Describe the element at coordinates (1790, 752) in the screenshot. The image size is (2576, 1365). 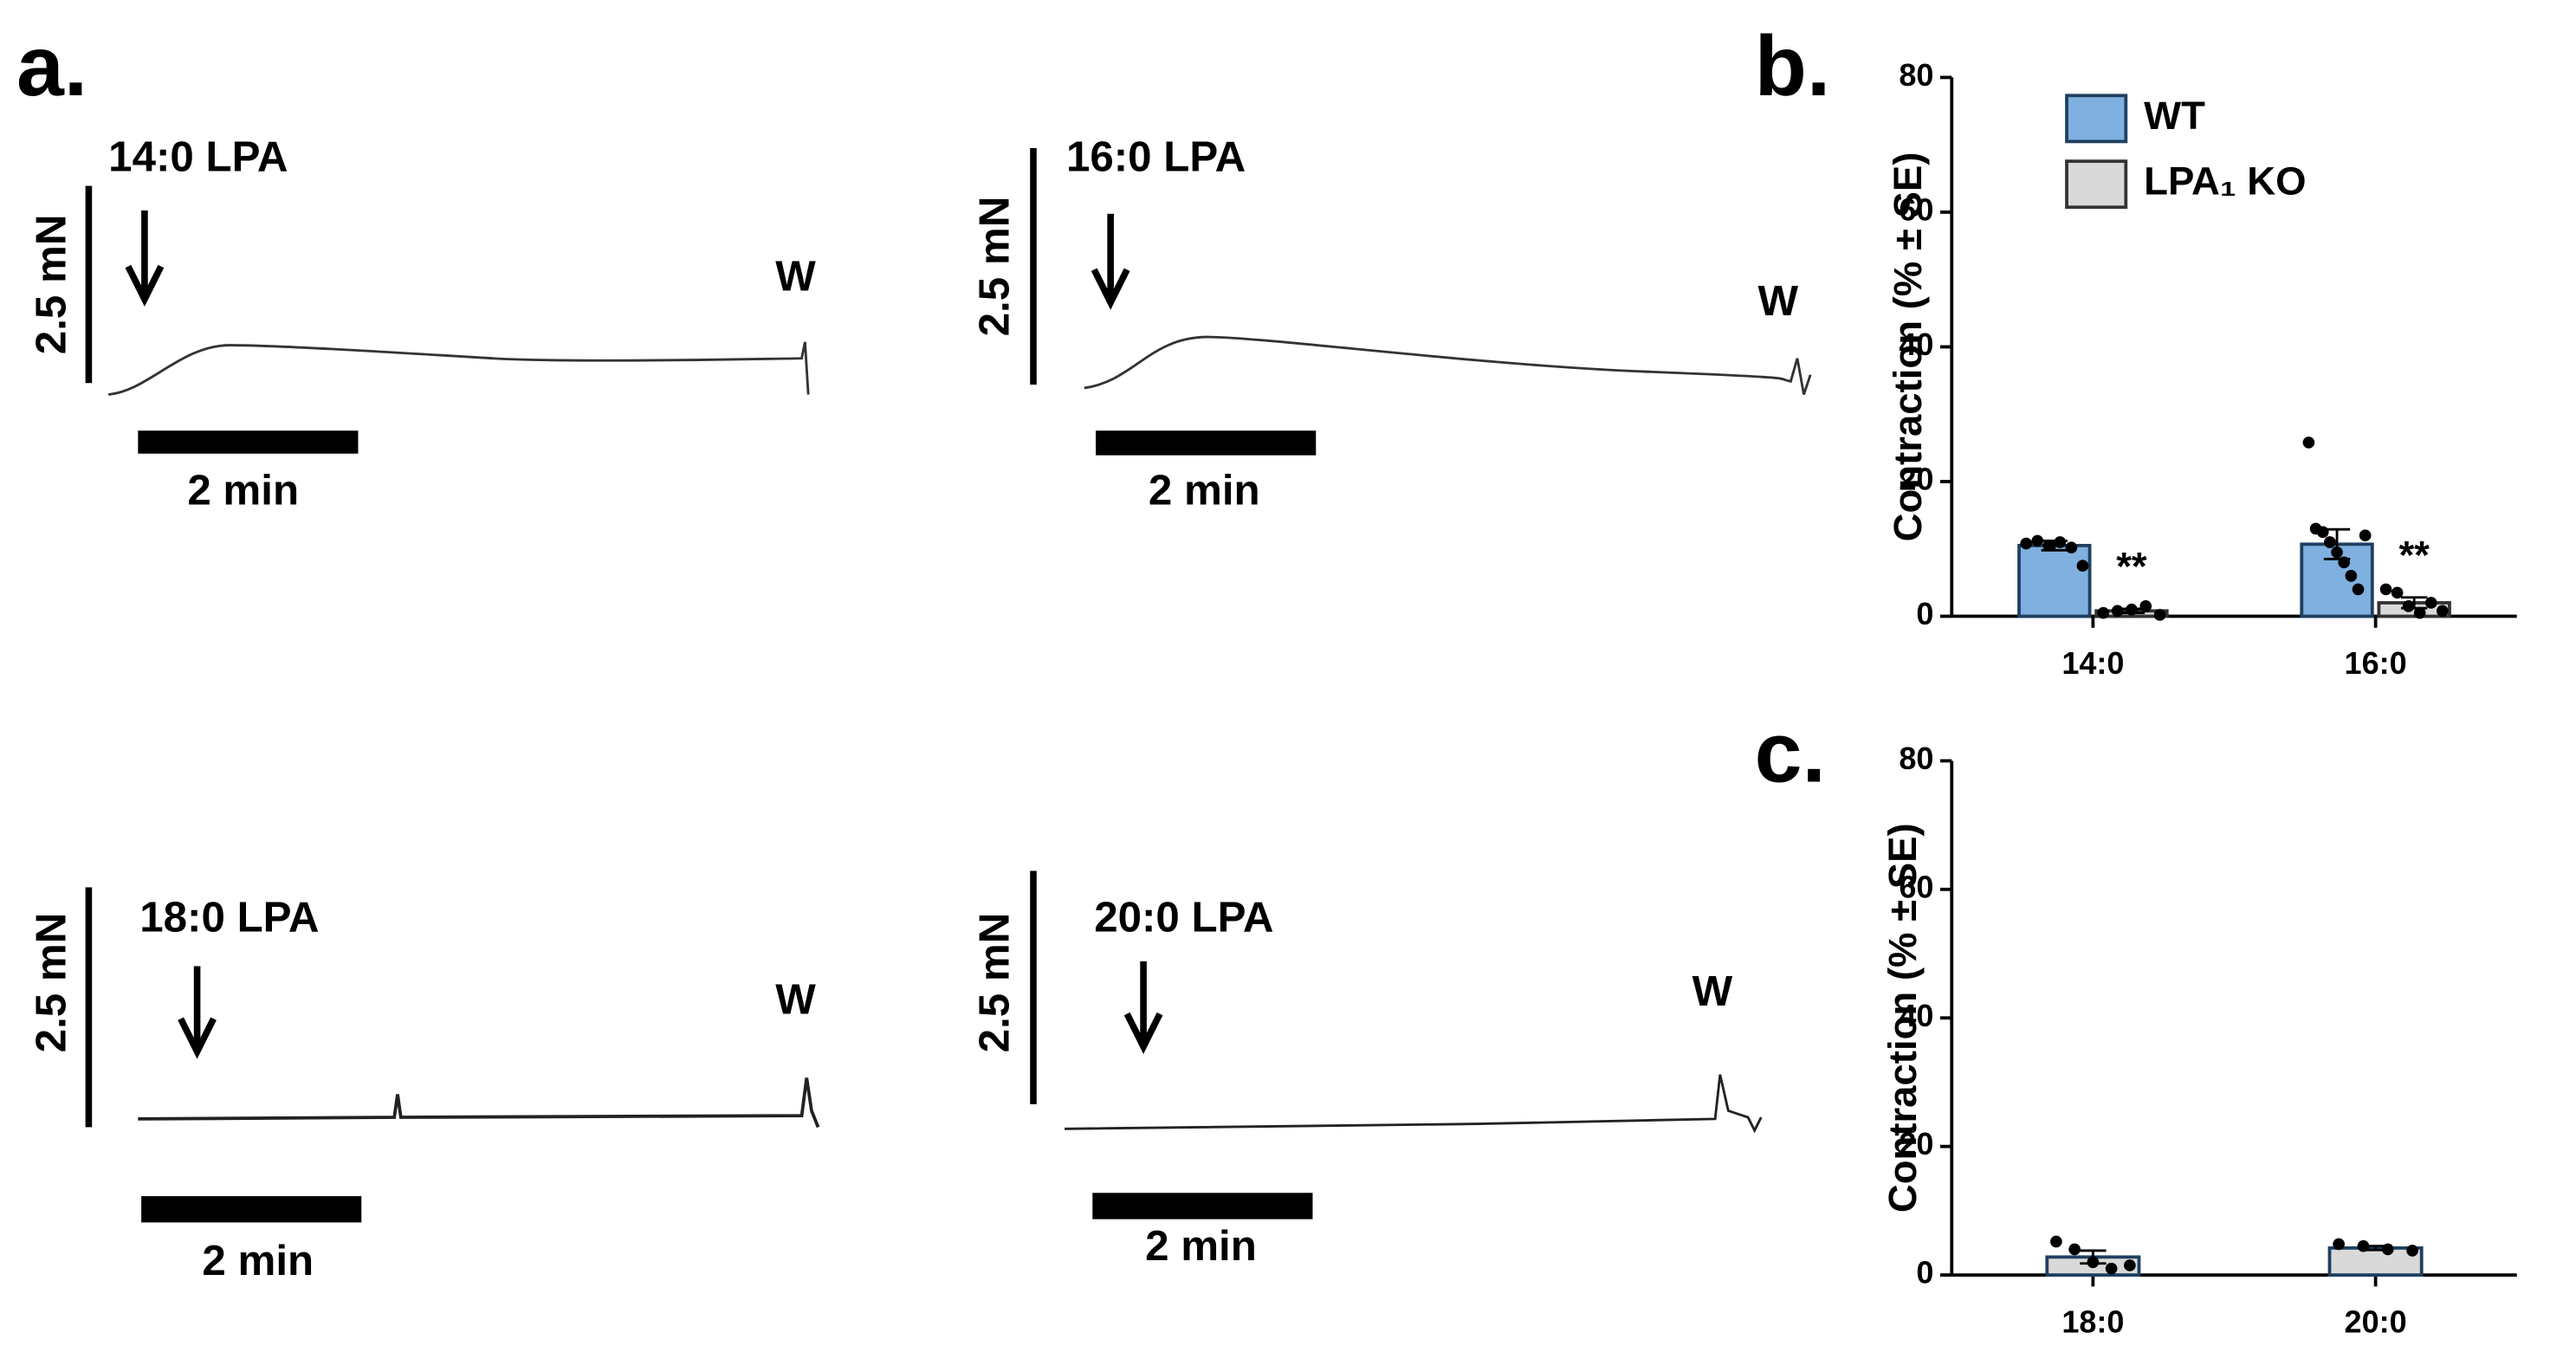
I see `panel-label: c.` at that location.